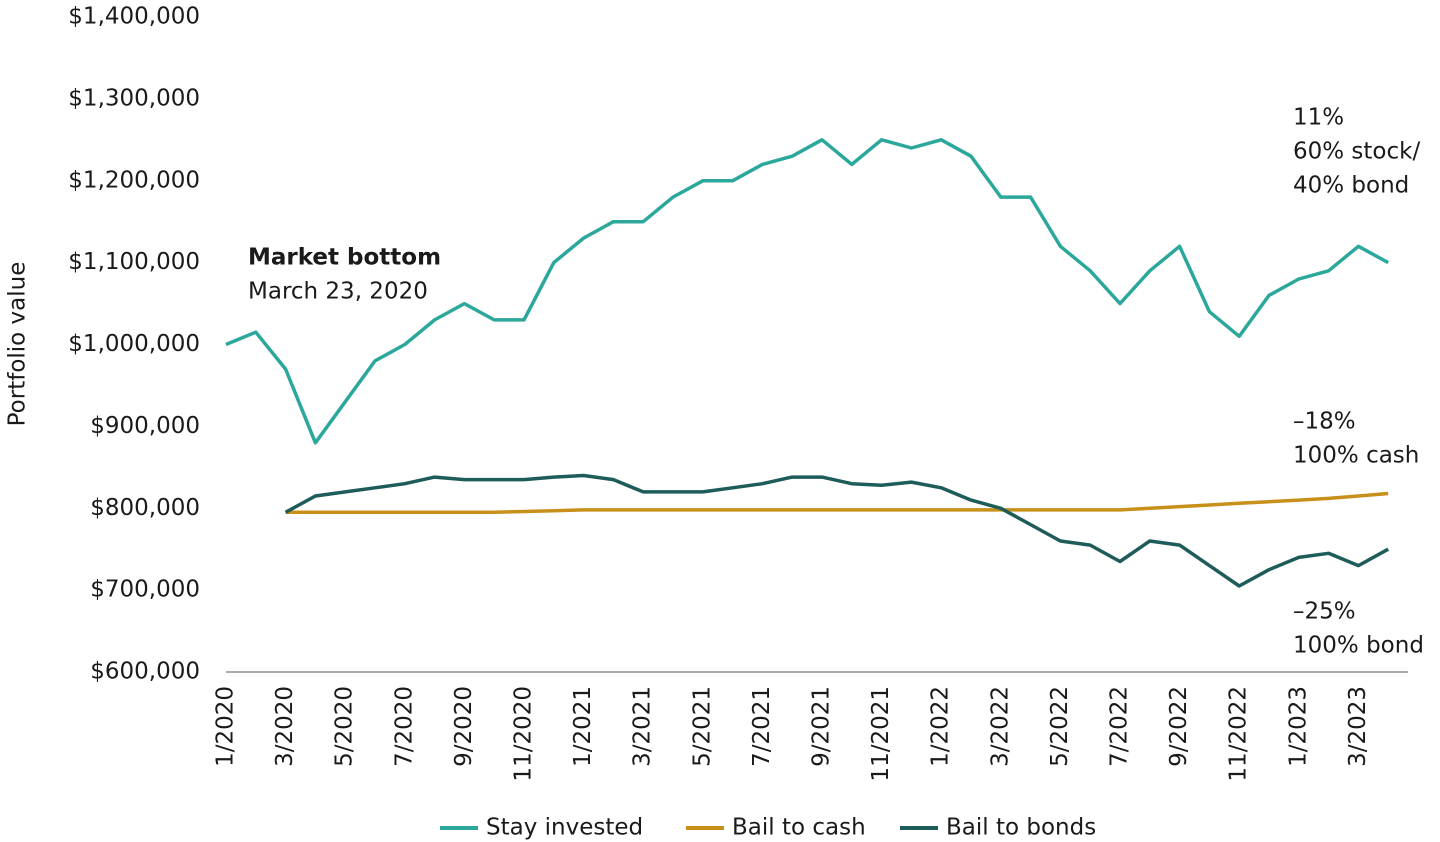 The image size is (1440, 842). Describe the element at coordinates (643, 726) in the screenshot. I see `x-tick-label: 3/2021` at that location.